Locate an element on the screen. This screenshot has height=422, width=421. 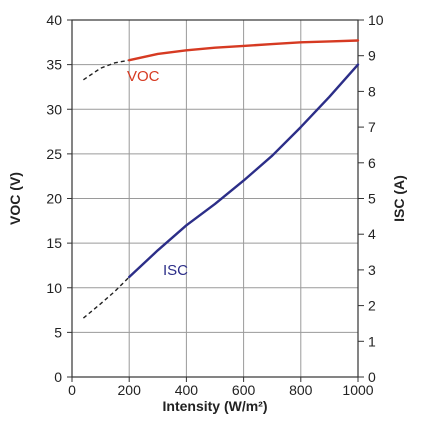
y-right-tick-label: 2 is located at coordinates (372, 306).